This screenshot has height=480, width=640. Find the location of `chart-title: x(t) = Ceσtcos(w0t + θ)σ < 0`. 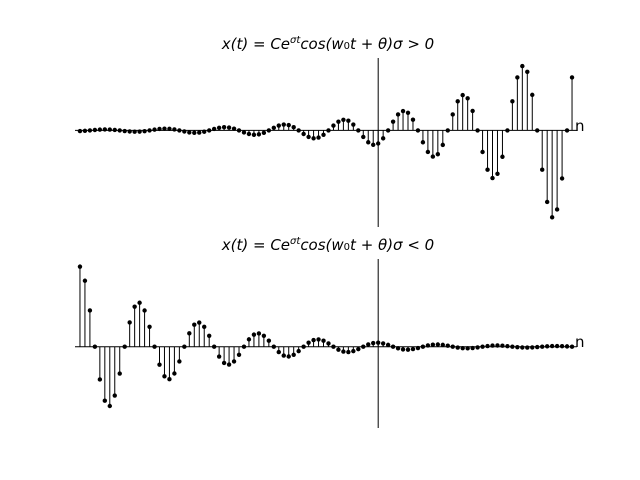

chart-title: x(t) = Ceσtcos(w0t + θ)σ < 0 is located at coordinates (327, 245).